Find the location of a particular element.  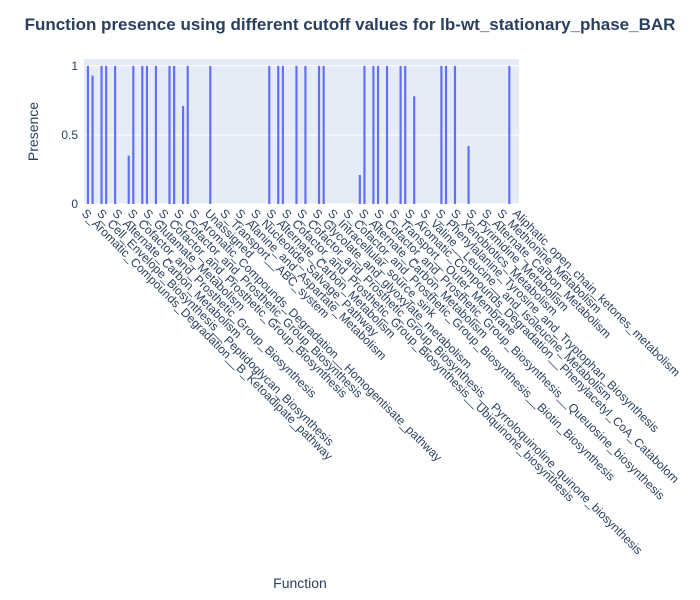

y-tick-label: 1 is located at coordinates (74, 66).